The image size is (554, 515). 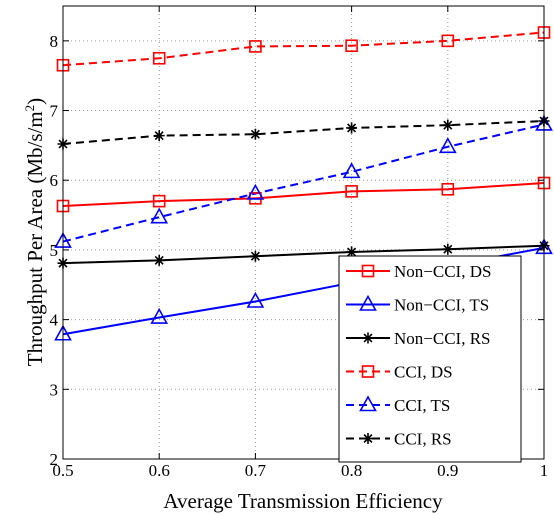 I want to click on legend-label-1: Non−CCI, DS, so click(x=442, y=271).